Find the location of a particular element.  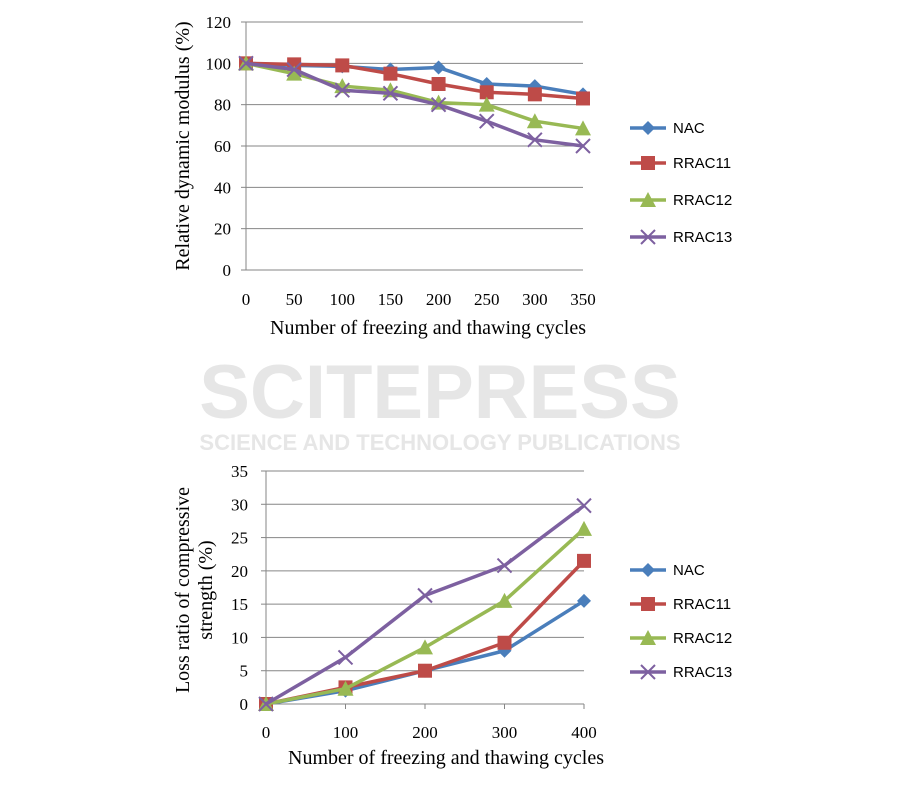

watermark-subtitle: SCIENCE AND TECHNOLOGY PUBLICATIONS is located at coordinates (439, 442).